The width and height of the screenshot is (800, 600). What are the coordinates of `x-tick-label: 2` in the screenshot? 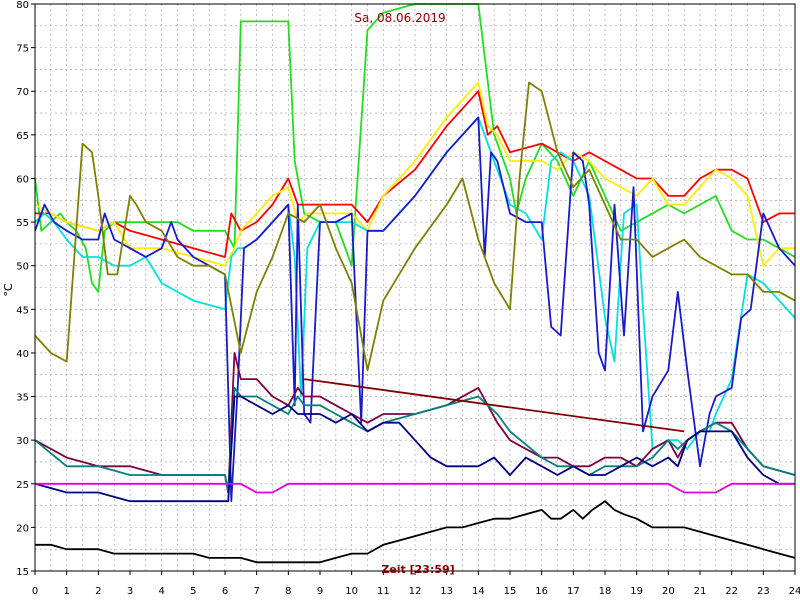 It's located at (98, 591).